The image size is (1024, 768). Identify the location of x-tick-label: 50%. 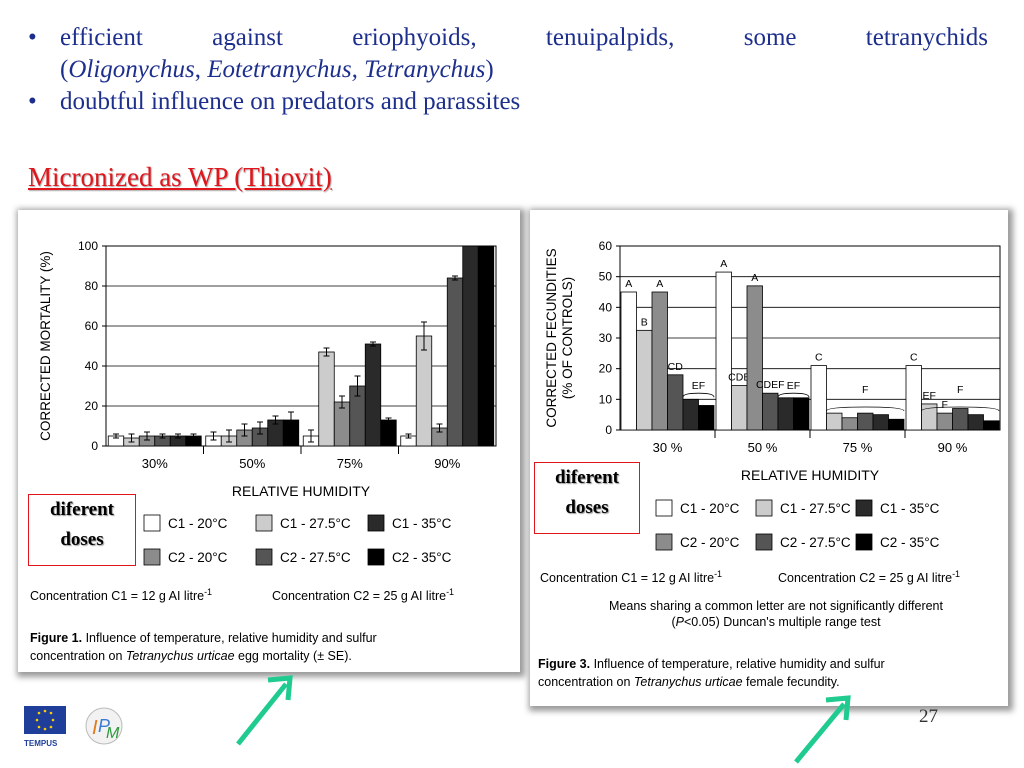
(252, 463).